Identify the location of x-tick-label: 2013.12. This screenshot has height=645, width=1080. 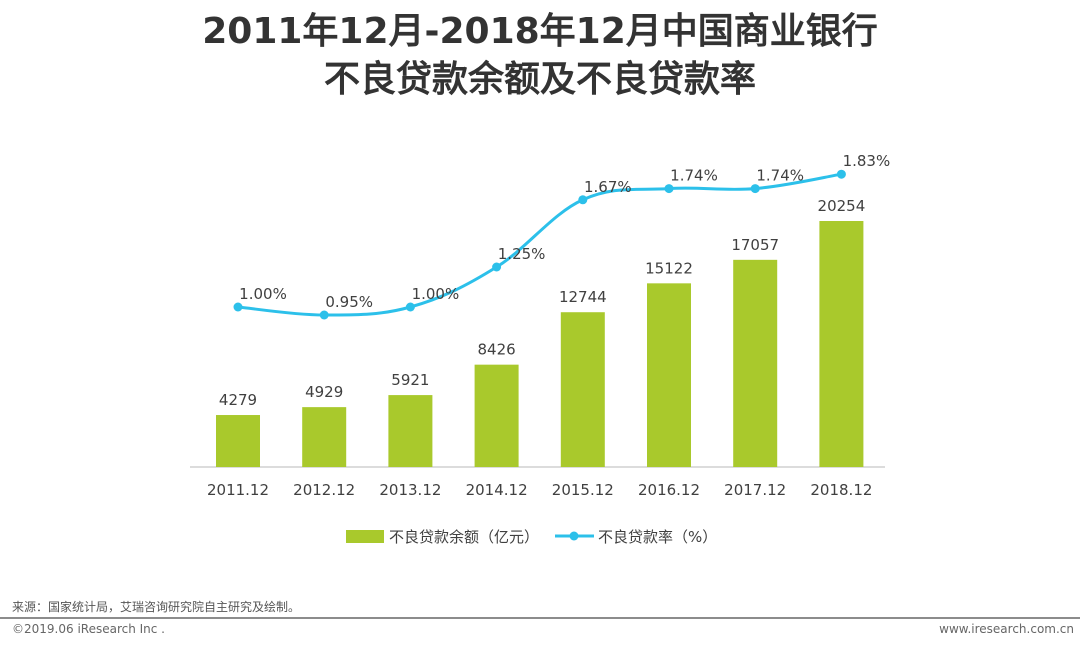
(410, 490).